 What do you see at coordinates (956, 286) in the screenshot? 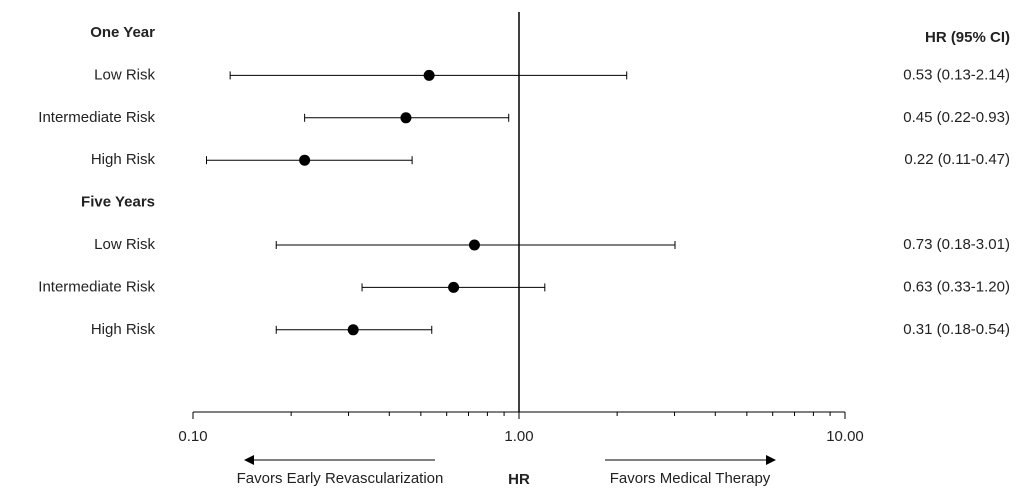
I see `hr-label: 0.63 (0.33-1.20)` at bounding box center [956, 286].